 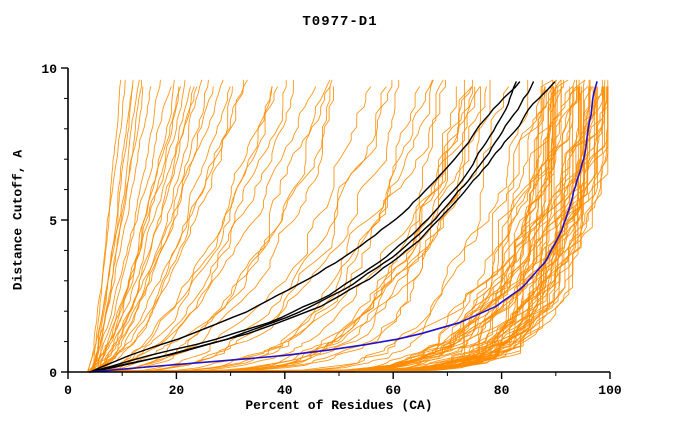 I want to click on svg-text: 20, so click(x=177, y=390).